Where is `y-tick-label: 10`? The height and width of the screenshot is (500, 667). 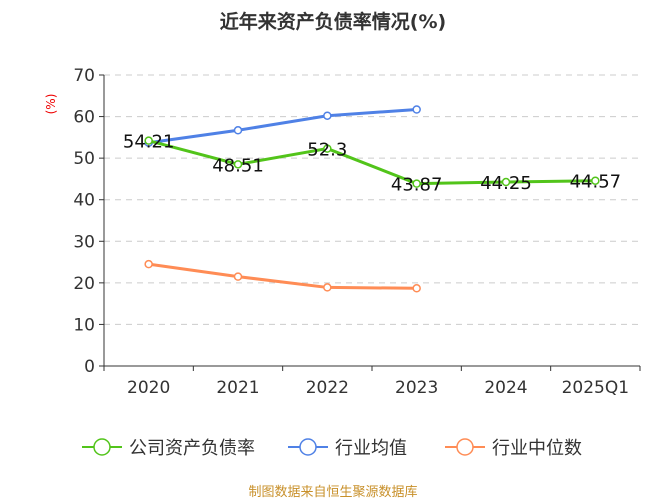
y-tick-label: 10 is located at coordinates (84, 325).